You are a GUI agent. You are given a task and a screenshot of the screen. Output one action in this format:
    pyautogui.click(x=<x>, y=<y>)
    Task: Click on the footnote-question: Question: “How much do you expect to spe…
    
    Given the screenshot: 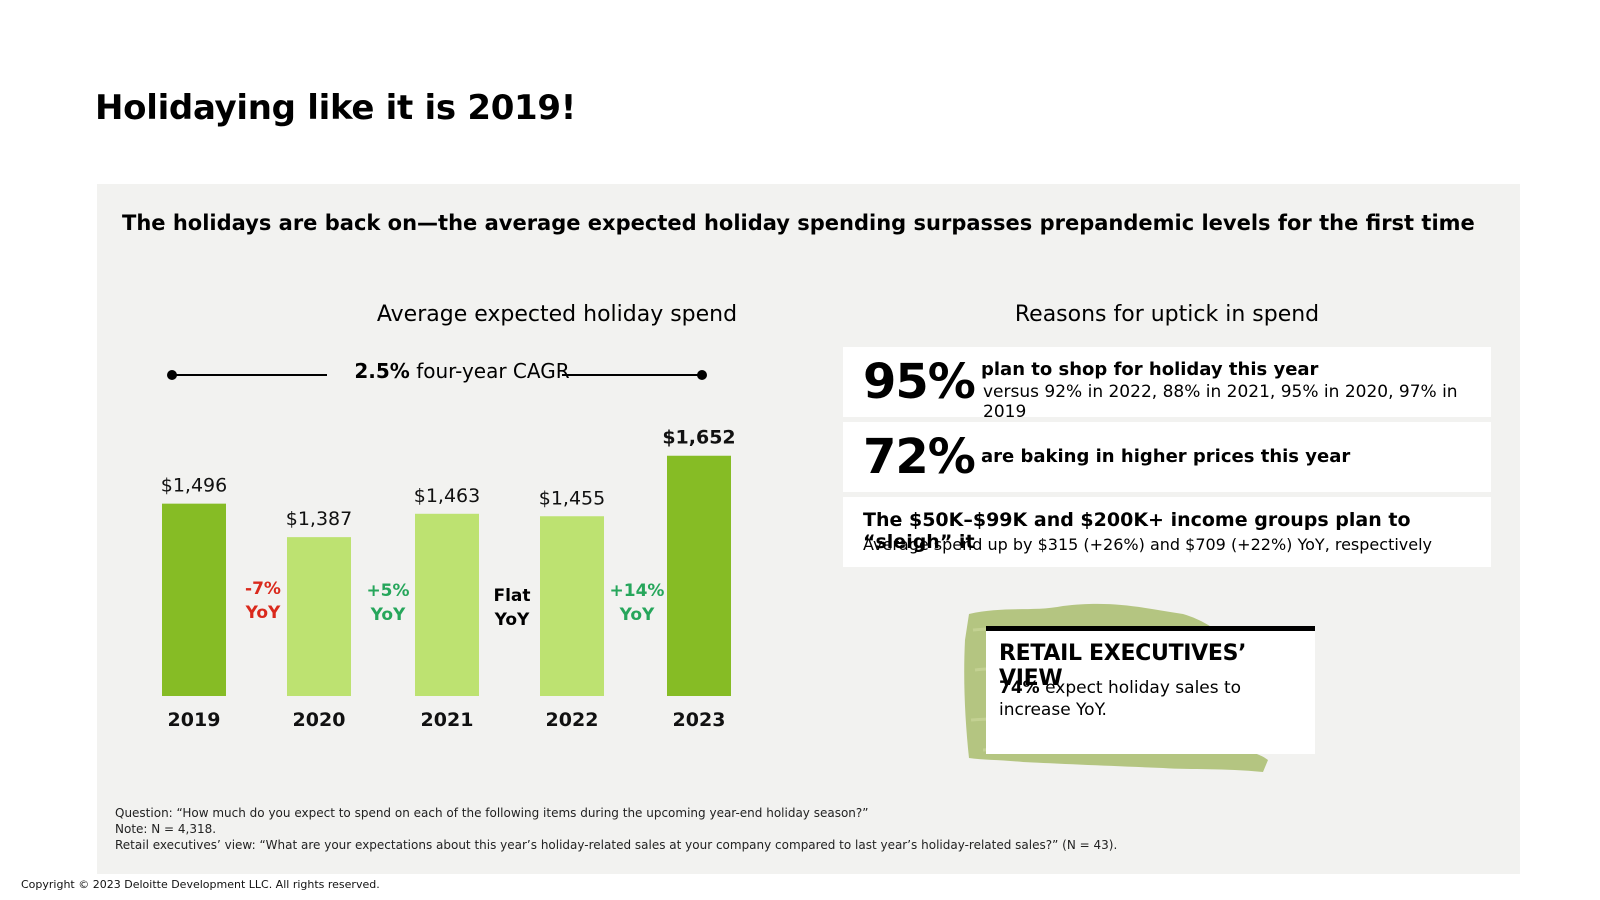 What is the action you would take?
    pyautogui.click(x=492, y=813)
    